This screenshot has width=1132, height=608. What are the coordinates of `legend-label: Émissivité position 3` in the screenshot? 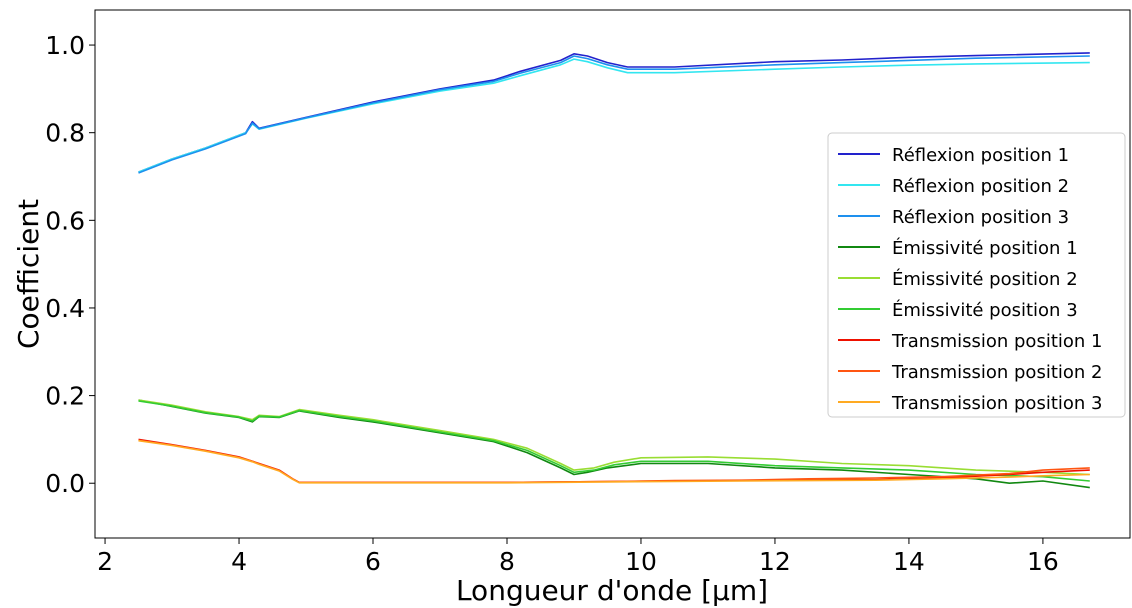 It's located at (985, 310).